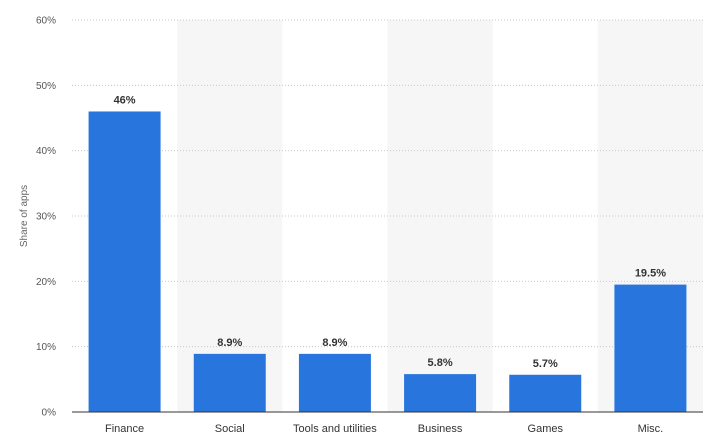  What do you see at coordinates (46, 21) in the screenshot?
I see `y-tick-label: 60%` at bounding box center [46, 21].